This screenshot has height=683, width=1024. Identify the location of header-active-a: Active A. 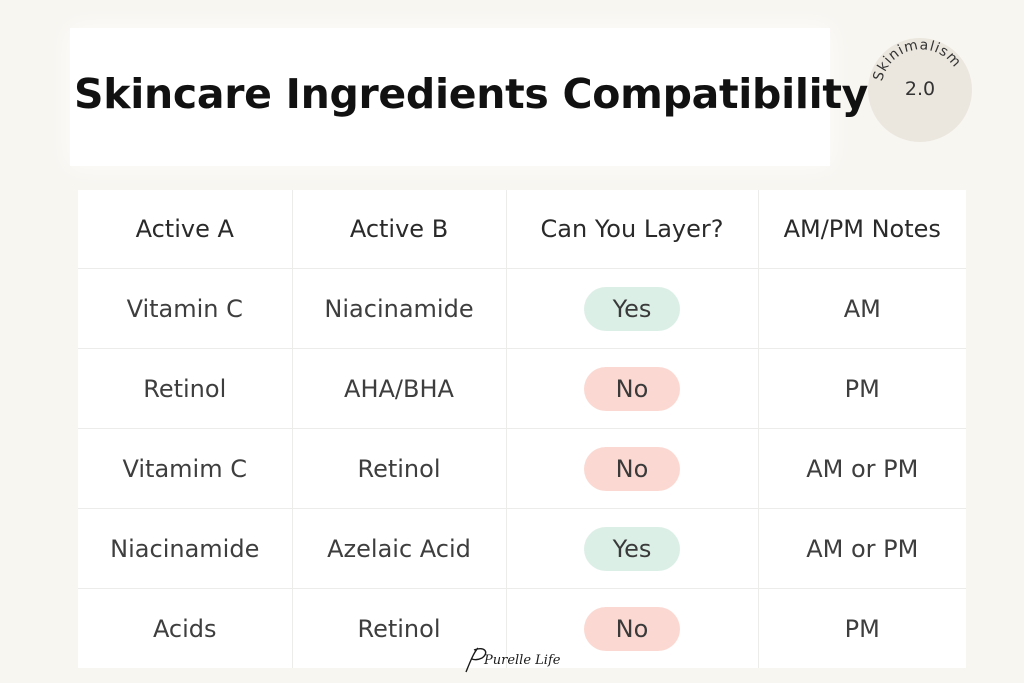
(185, 229).